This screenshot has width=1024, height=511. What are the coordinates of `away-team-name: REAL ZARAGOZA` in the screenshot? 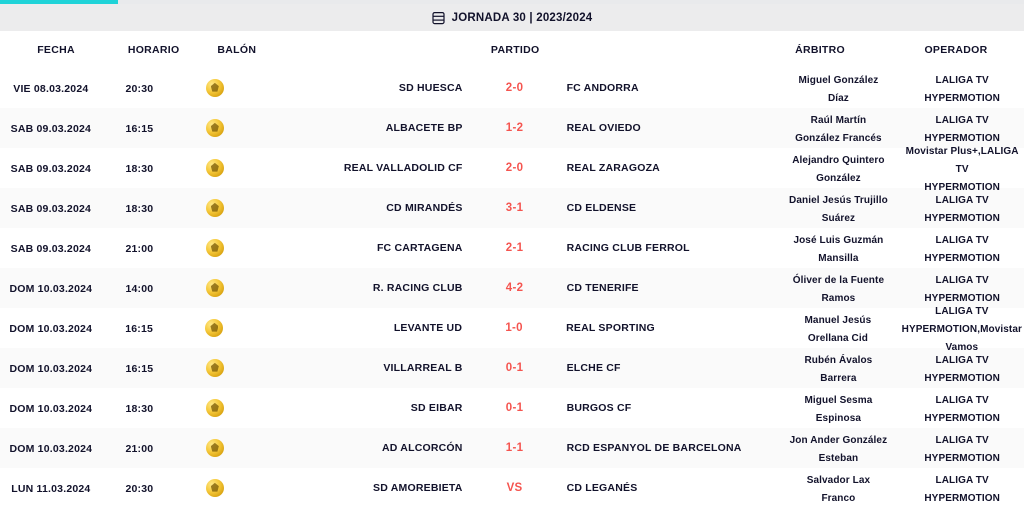 It's located at (613, 168).